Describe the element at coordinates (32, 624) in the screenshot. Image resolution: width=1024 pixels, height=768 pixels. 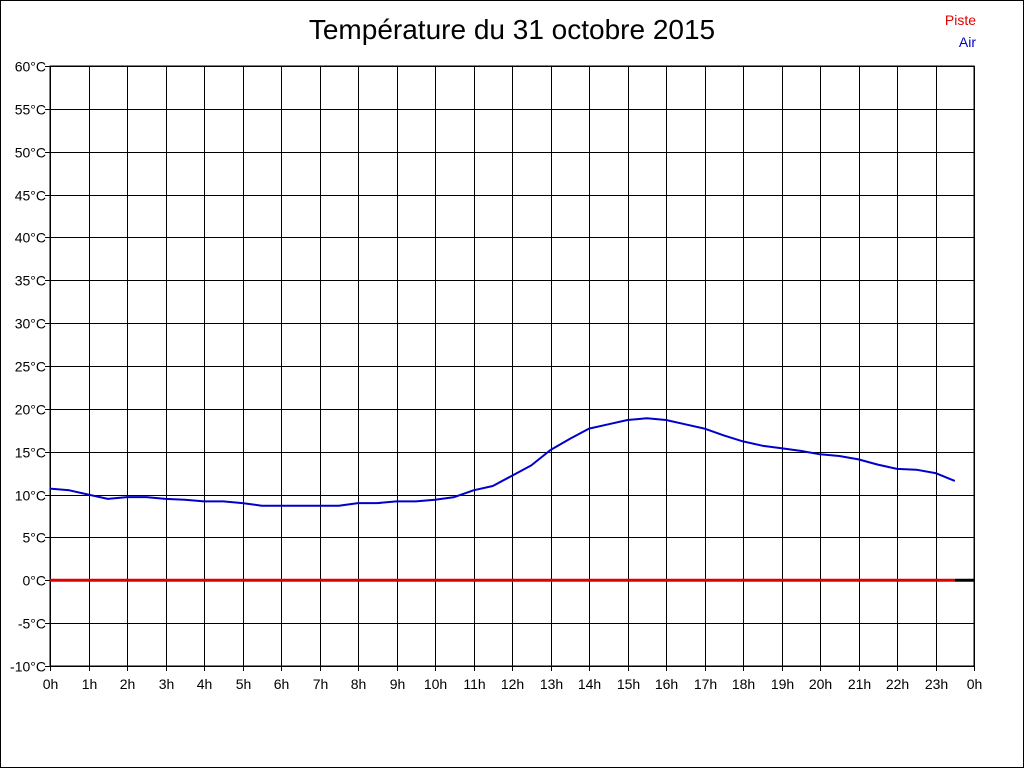
I see `y-tick-label: -5°C` at that location.